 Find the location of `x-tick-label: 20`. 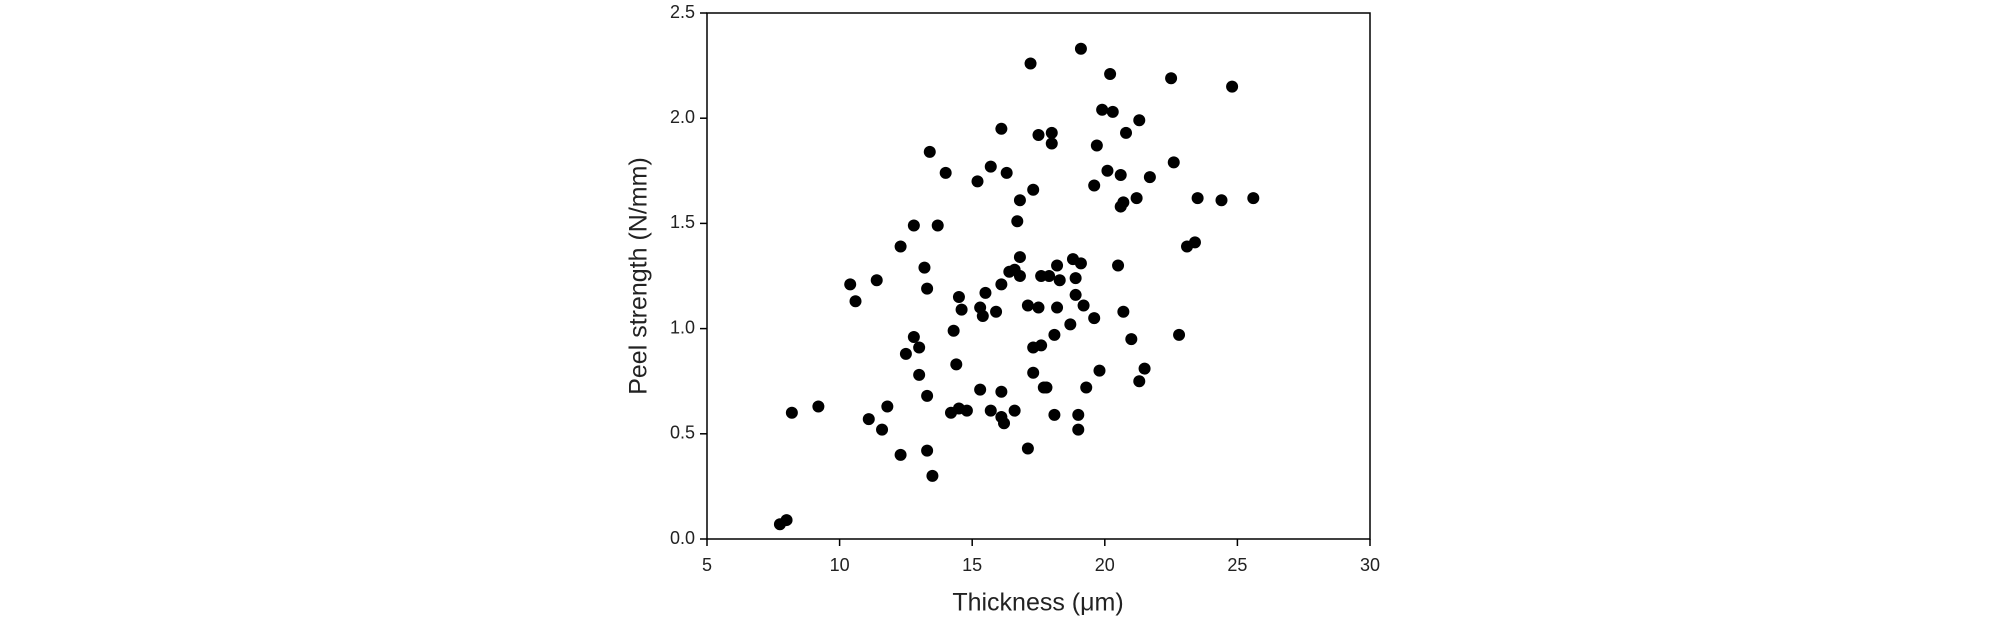

x-tick-label: 20 is located at coordinates (1105, 565).